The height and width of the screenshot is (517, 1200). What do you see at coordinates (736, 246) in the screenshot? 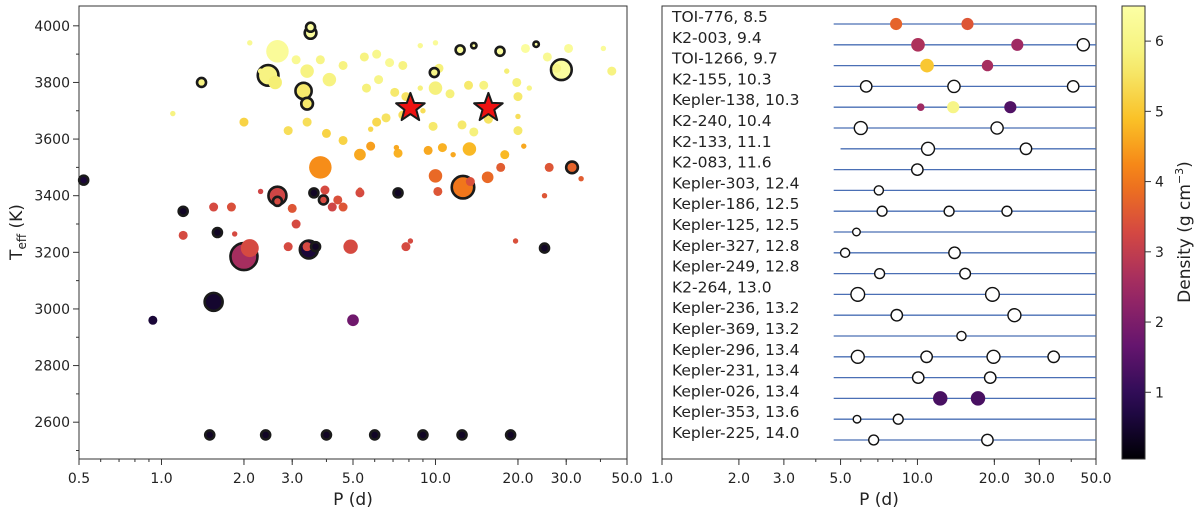
I see `system-label: Kepler-327, 12.8` at bounding box center [736, 246].